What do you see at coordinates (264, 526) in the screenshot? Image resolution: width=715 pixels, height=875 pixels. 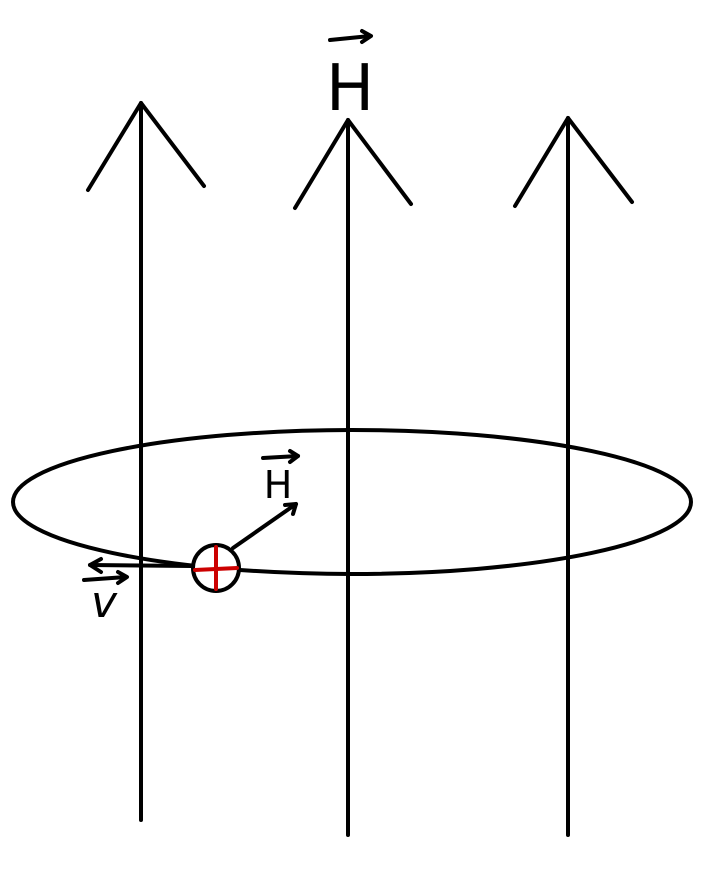 I see `local-field-vector` at bounding box center [264, 526].